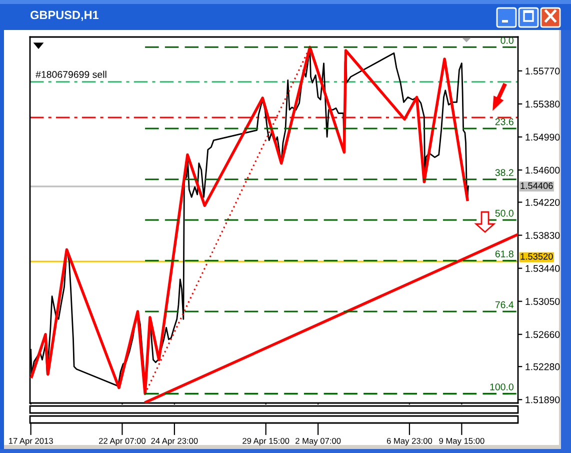 The height and width of the screenshot is (453, 571). What do you see at coordinates (266, 442) in the screenshot?
I see `x-tick-label: 29 Apr 15:00` at bounding box center [266, 442].